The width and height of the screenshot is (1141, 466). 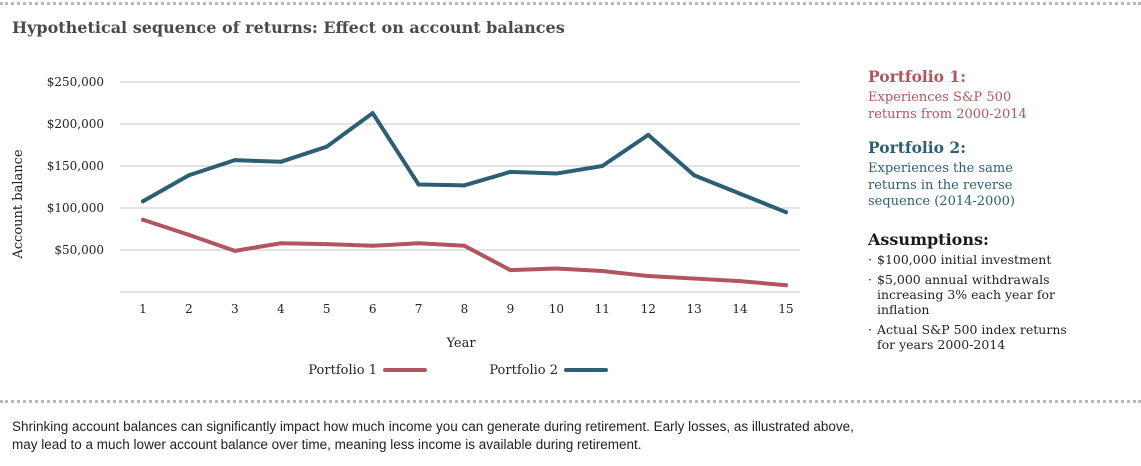 I want to click on legend-label: Portfolio 2, so click(x=523, y=370).